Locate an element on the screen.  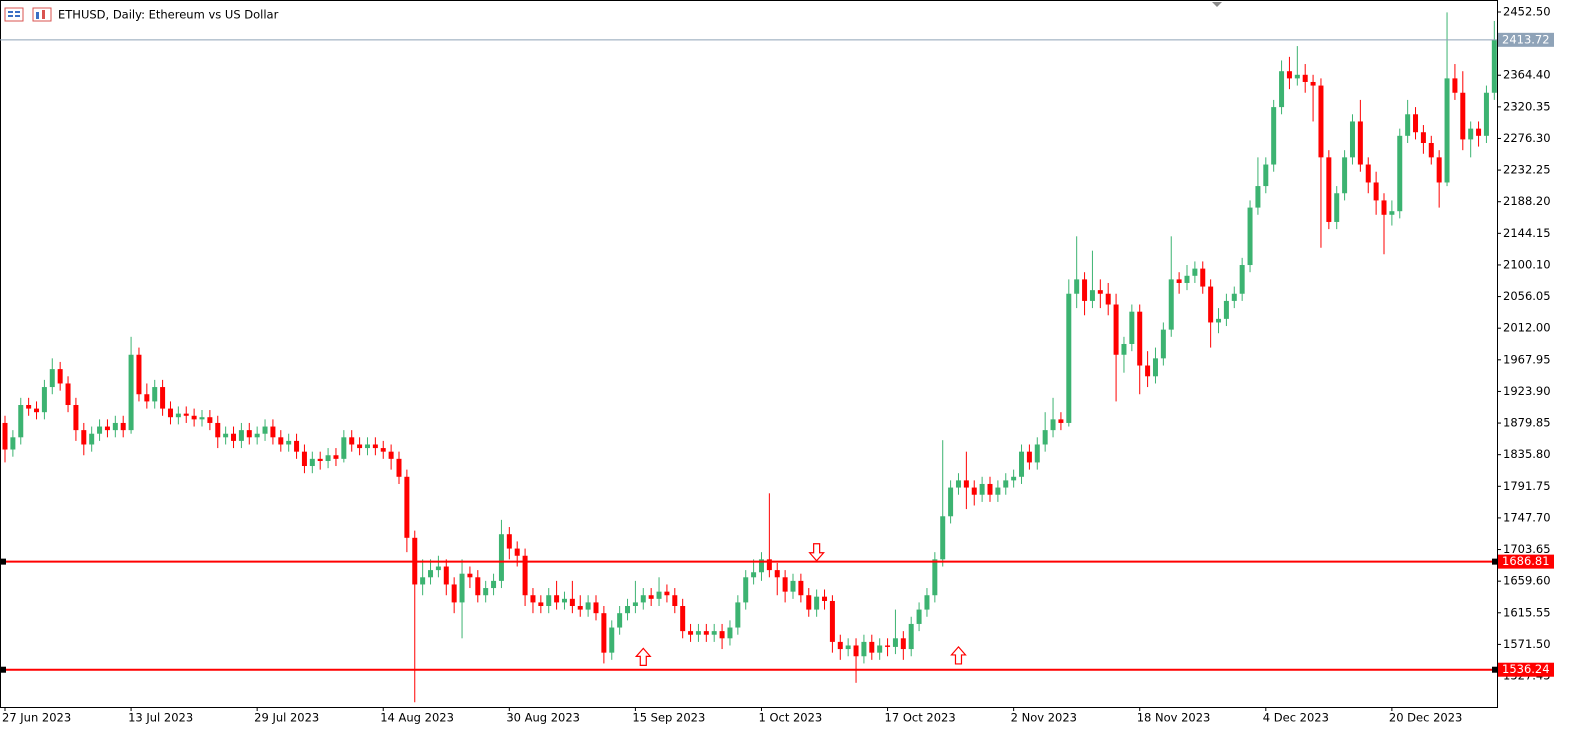
x-tick-label: 2 Nov 2023 is located at coordinates (1044, 718).